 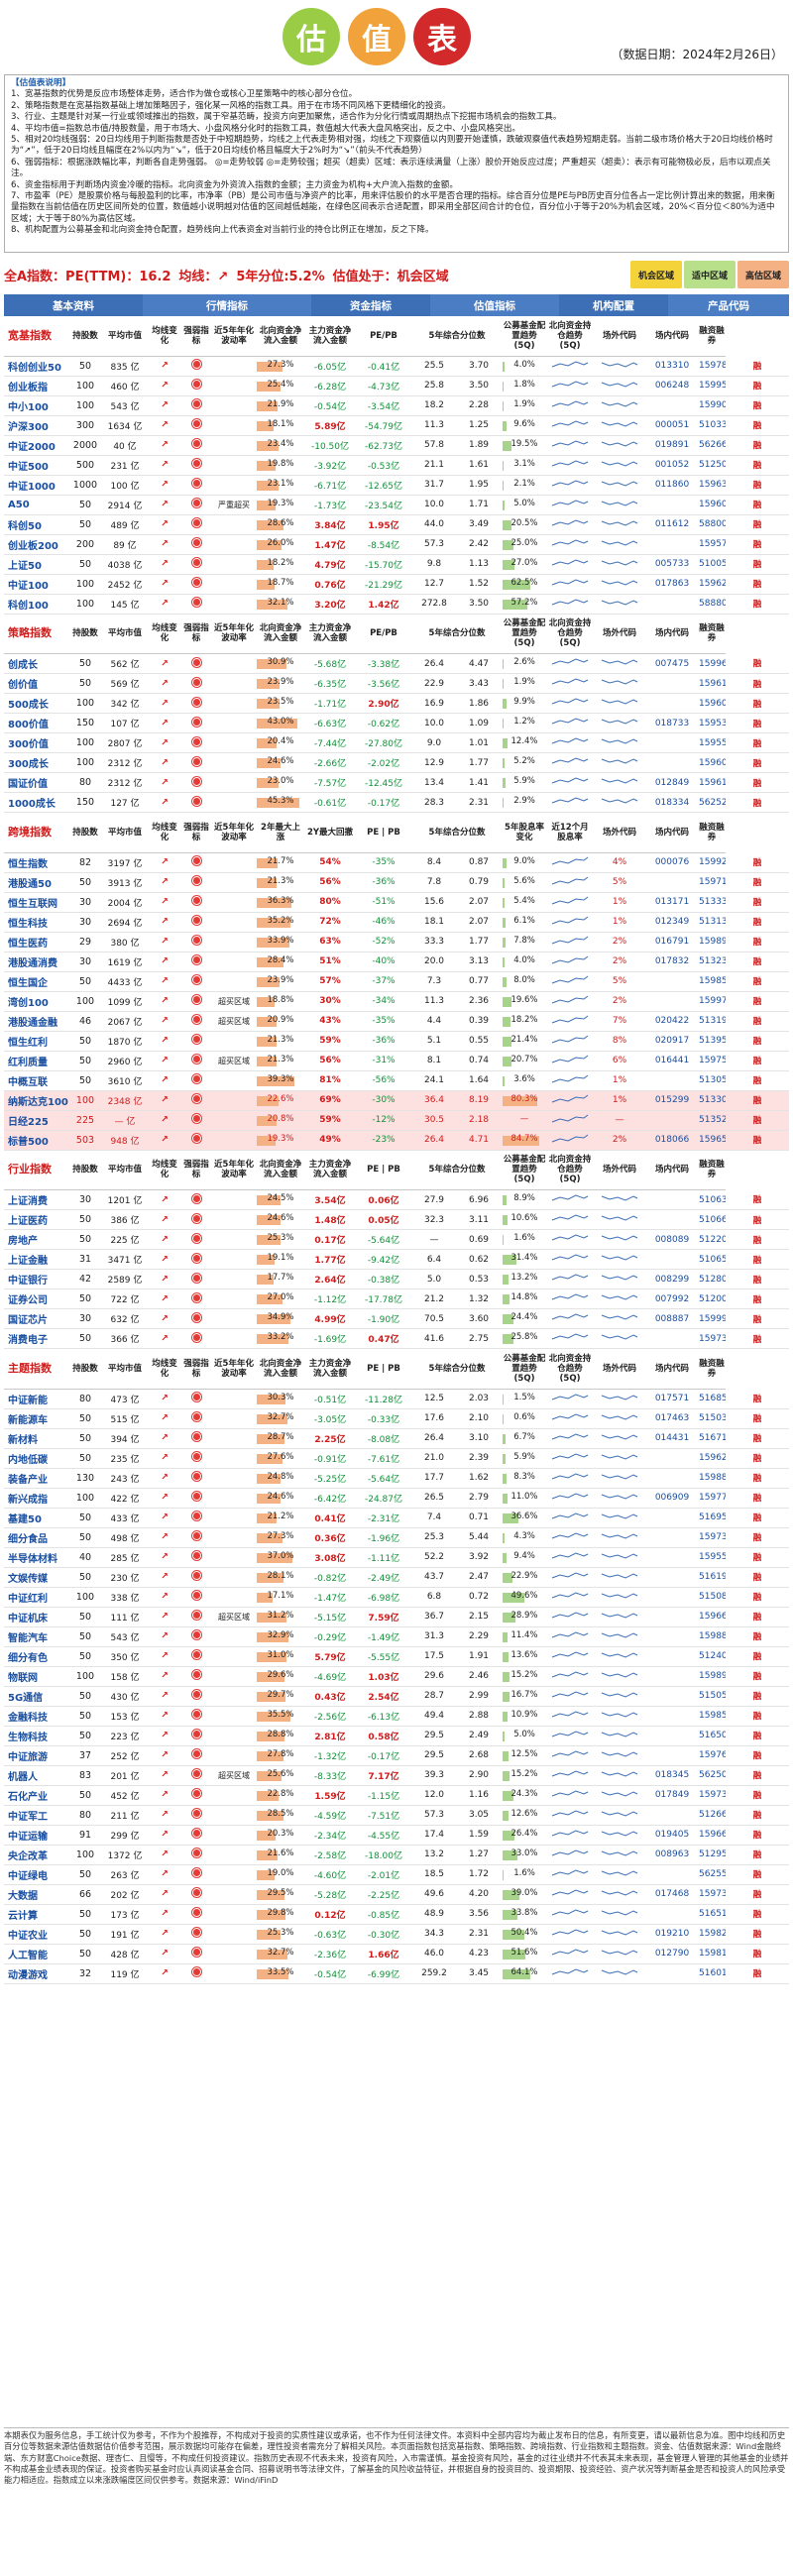 I want to click on index-name: 细分食品, so click(x=36, y=1537).